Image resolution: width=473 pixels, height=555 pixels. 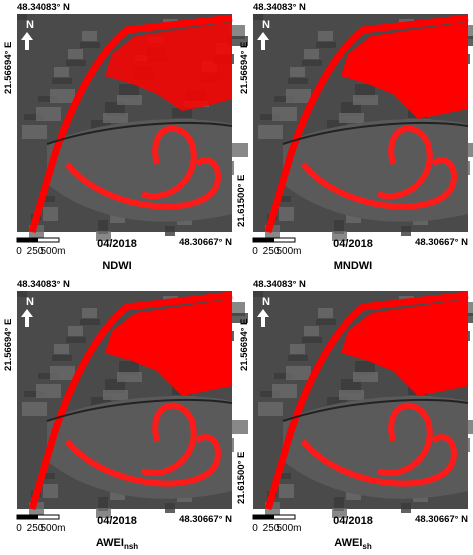 I want to click on caption-sub: sh, so click(x=366, y=546).